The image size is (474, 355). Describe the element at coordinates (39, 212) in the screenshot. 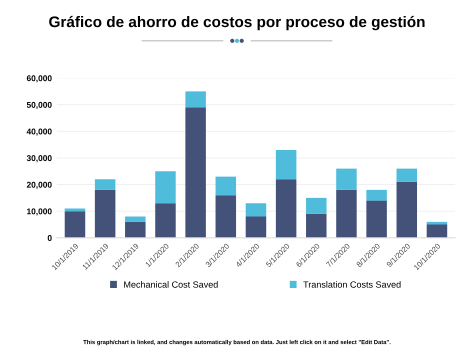

I see `y-tick-label: 10,000` at that location.